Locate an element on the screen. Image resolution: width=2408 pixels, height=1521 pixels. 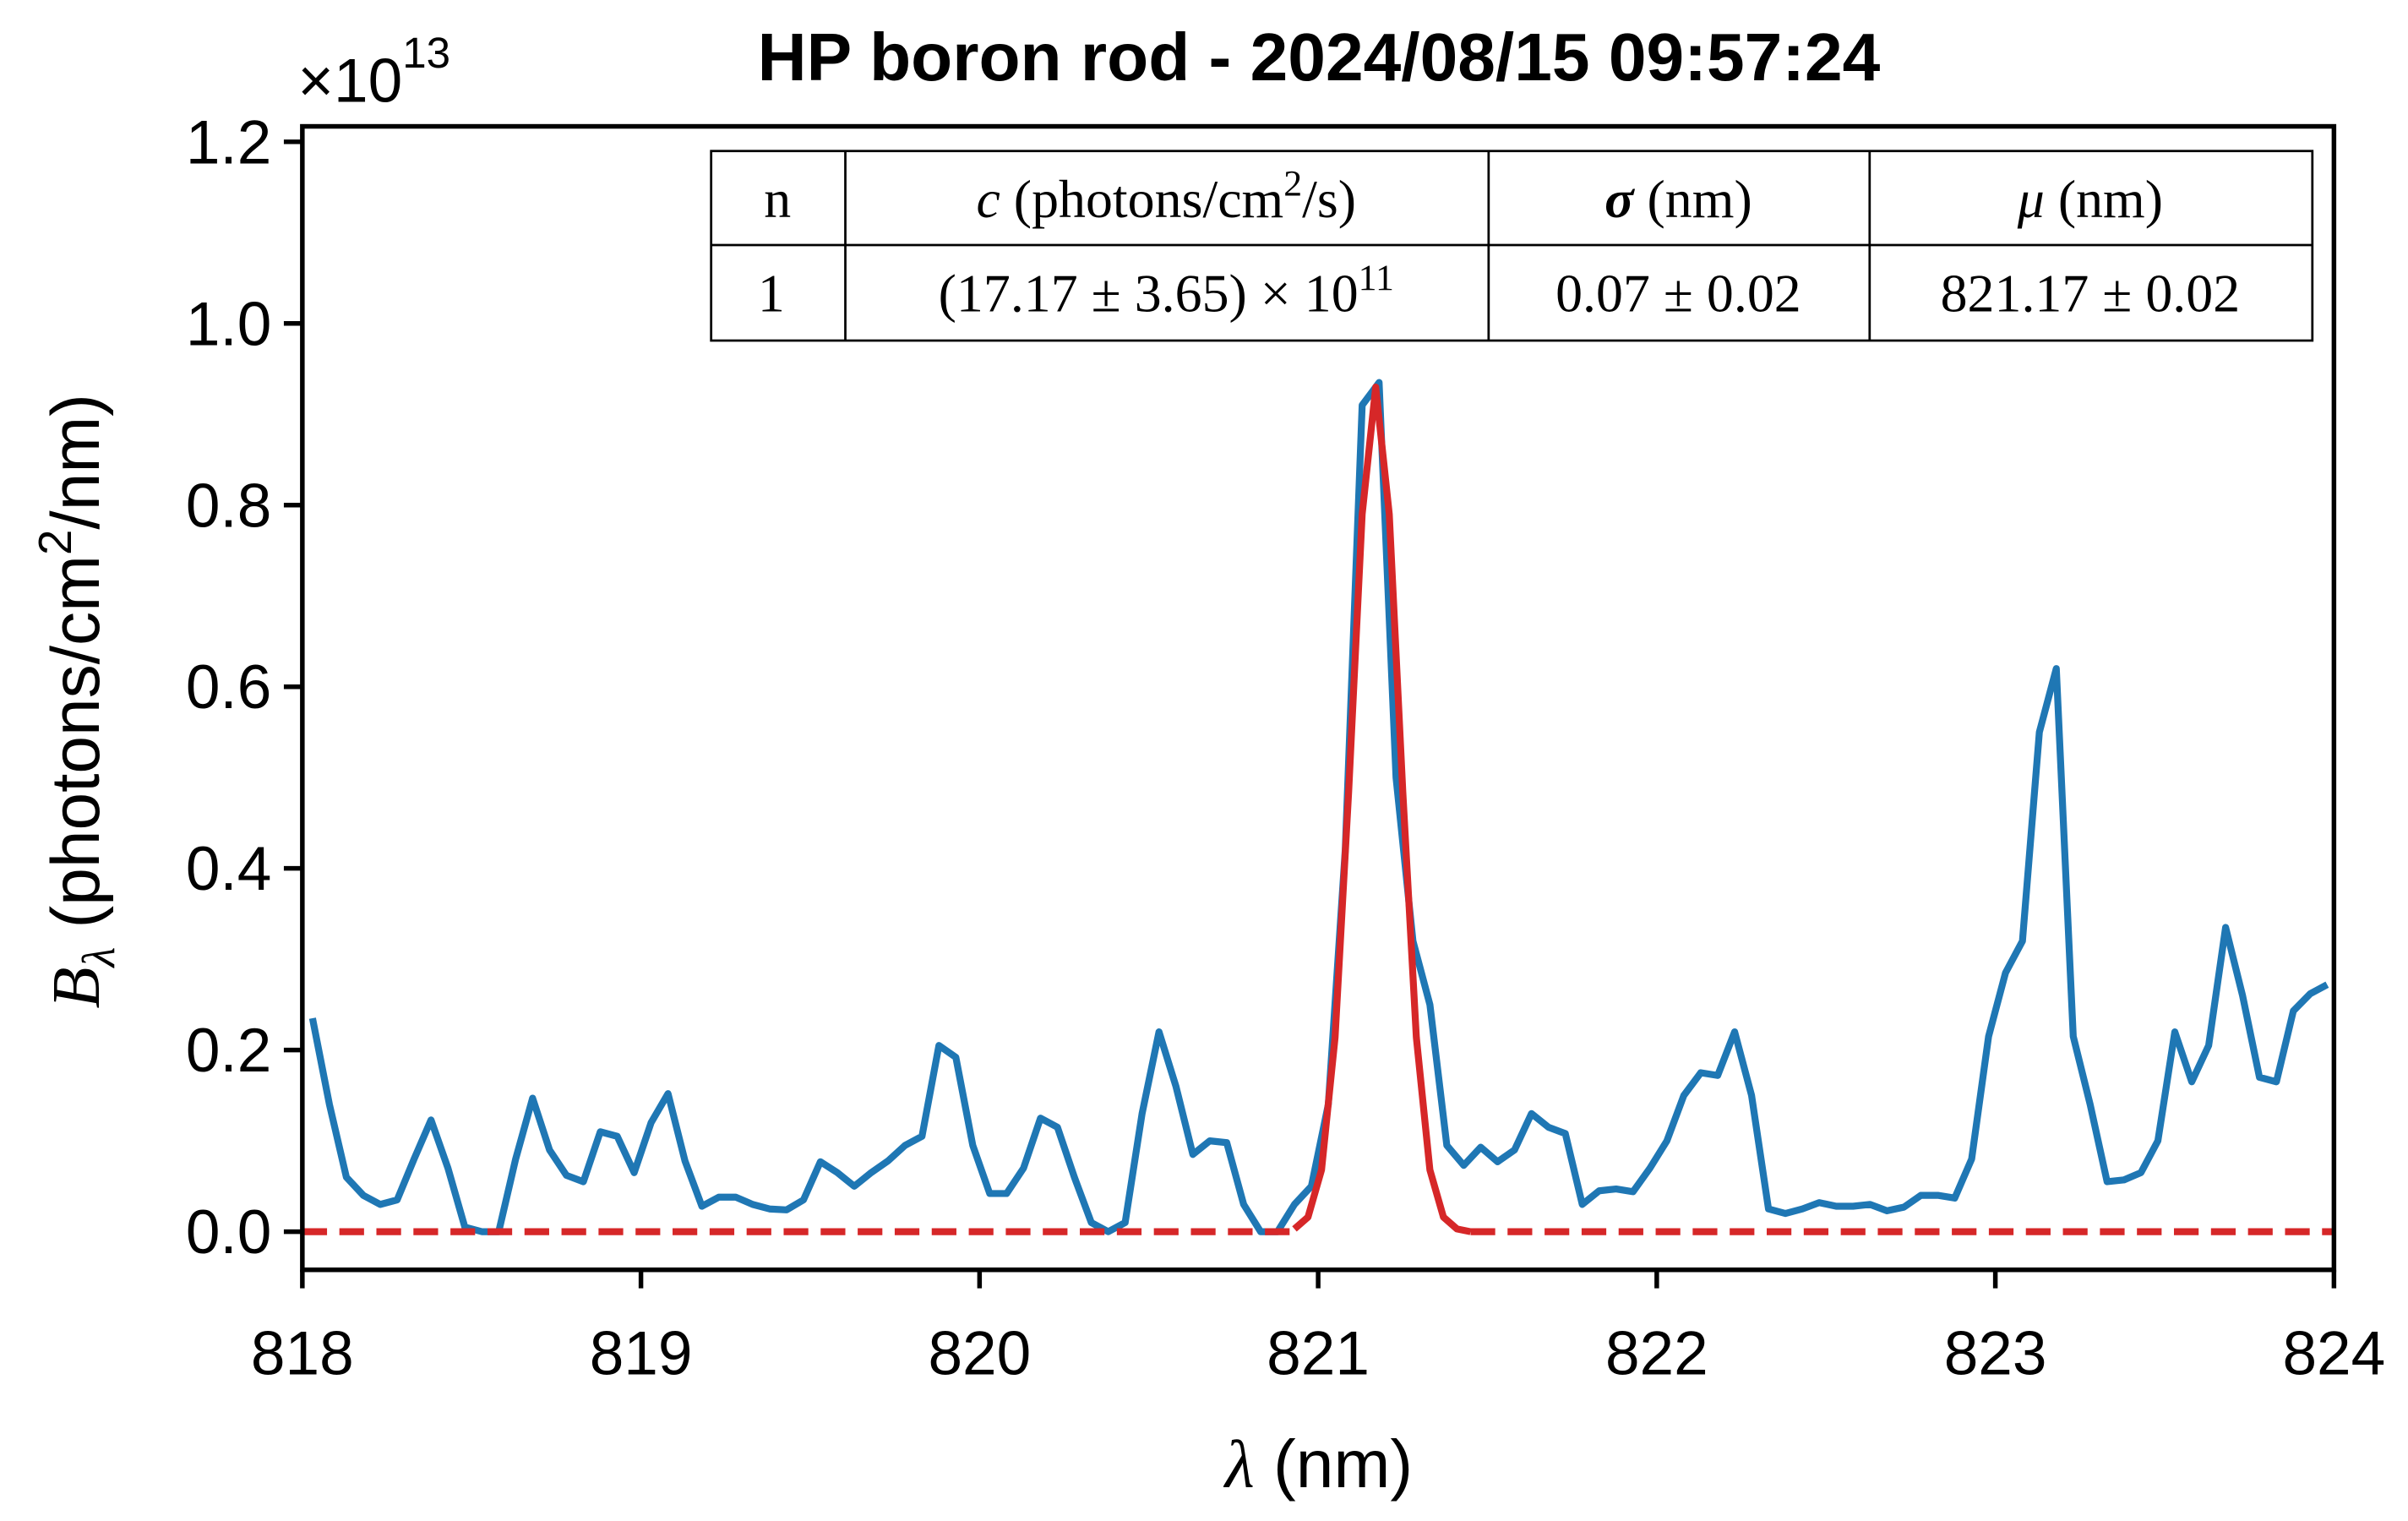
table-header: c (photons/cm2/s) is located at coordinates (1166, 197).